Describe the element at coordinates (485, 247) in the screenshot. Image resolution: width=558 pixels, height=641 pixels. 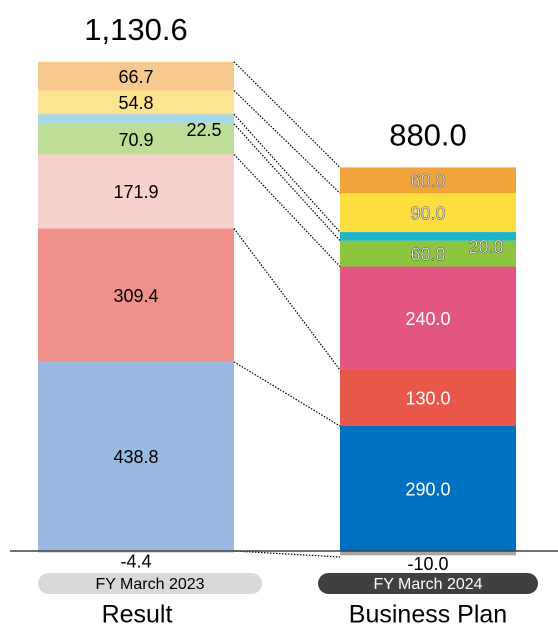
I see `data-label: 20.0` at that location.